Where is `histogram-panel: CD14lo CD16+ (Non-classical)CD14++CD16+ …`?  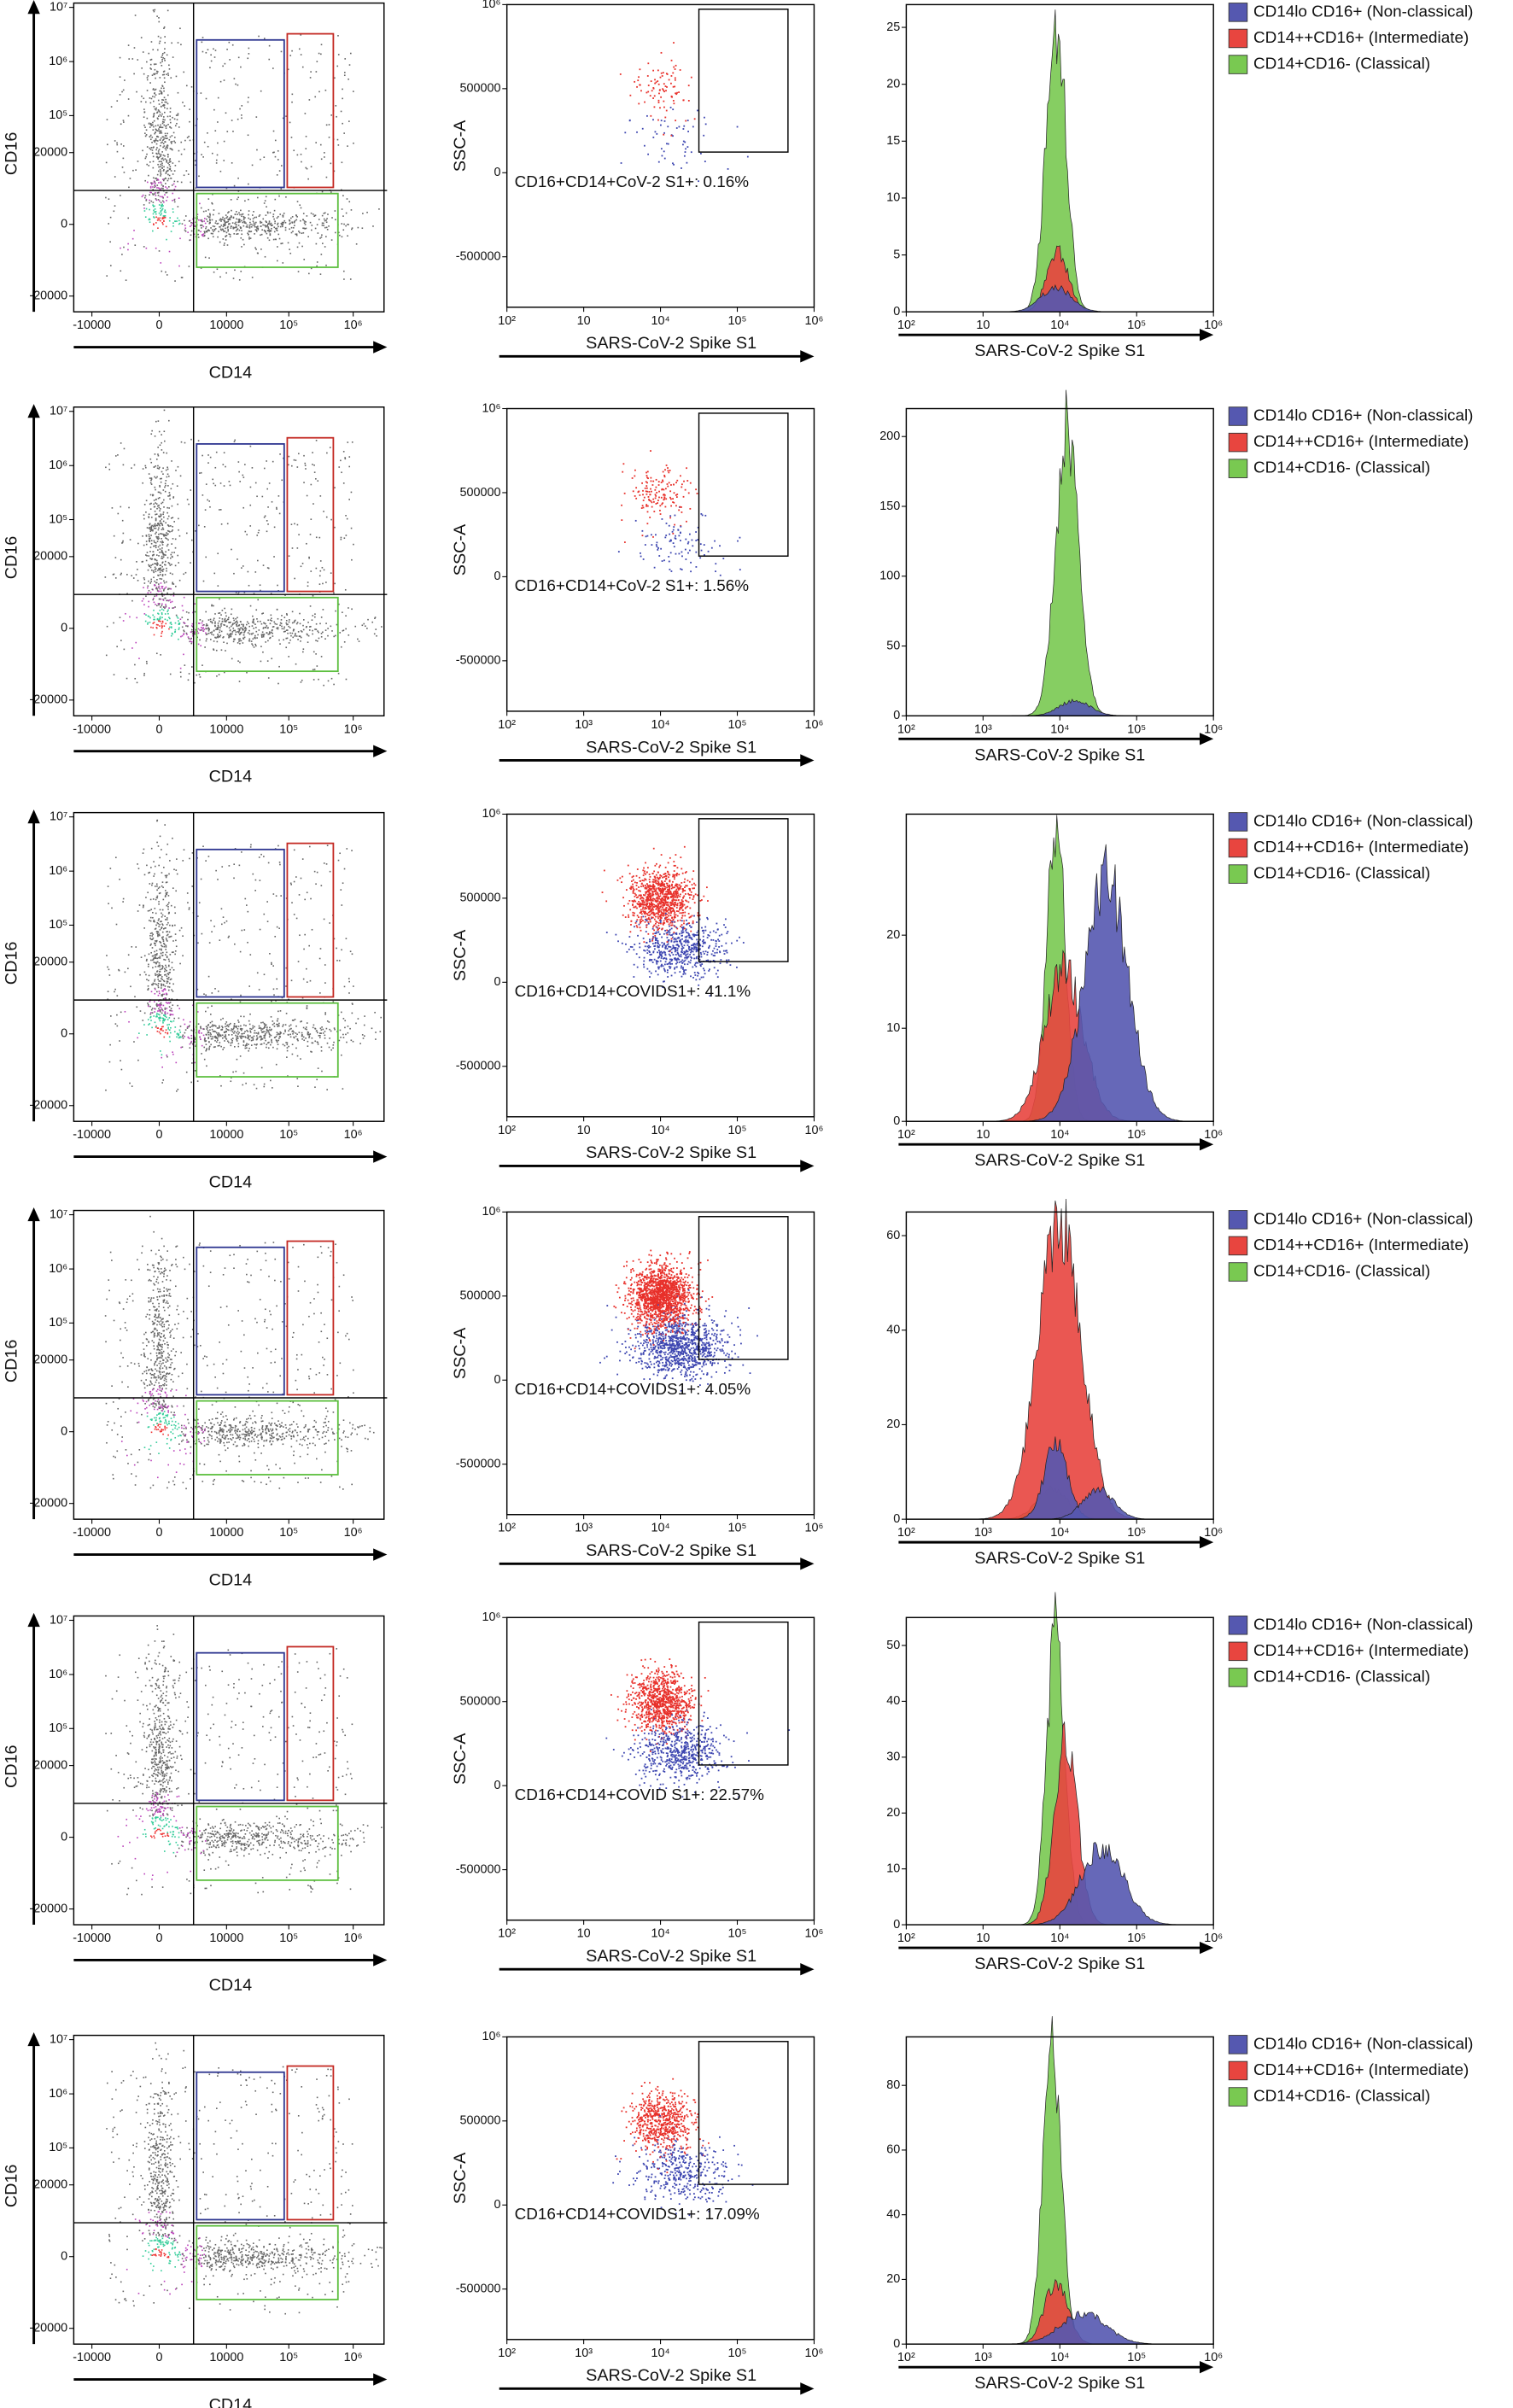
histogram-panel: CD14lo CD16+ (Non-classical)CD14++CD16+ … is located at coordinates (1179, 181).